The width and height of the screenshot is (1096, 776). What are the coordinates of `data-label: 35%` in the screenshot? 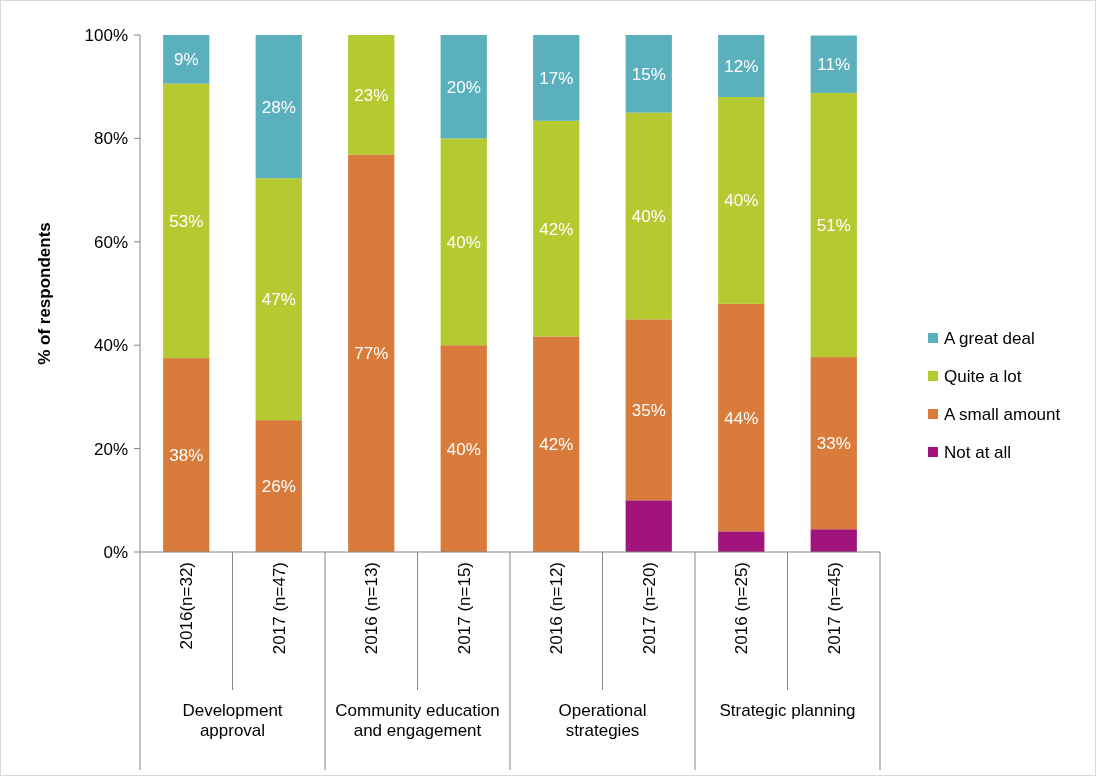 It's located at (648, 410).